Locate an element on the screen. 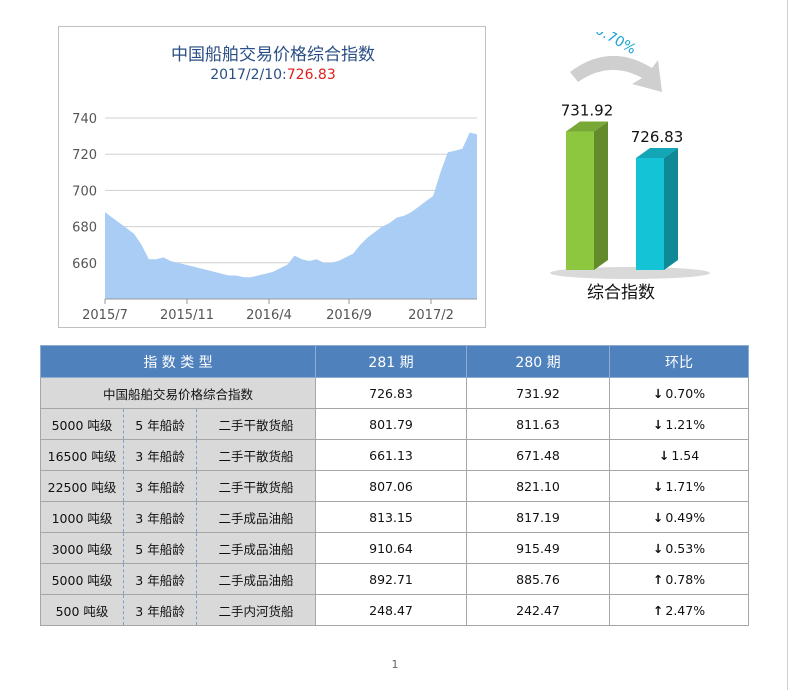 The height and width of the screenshot is (690, 793). type-cell: 22500 吨级 3 年船龄 二手干散货船 is located at coordinates (178, 486).